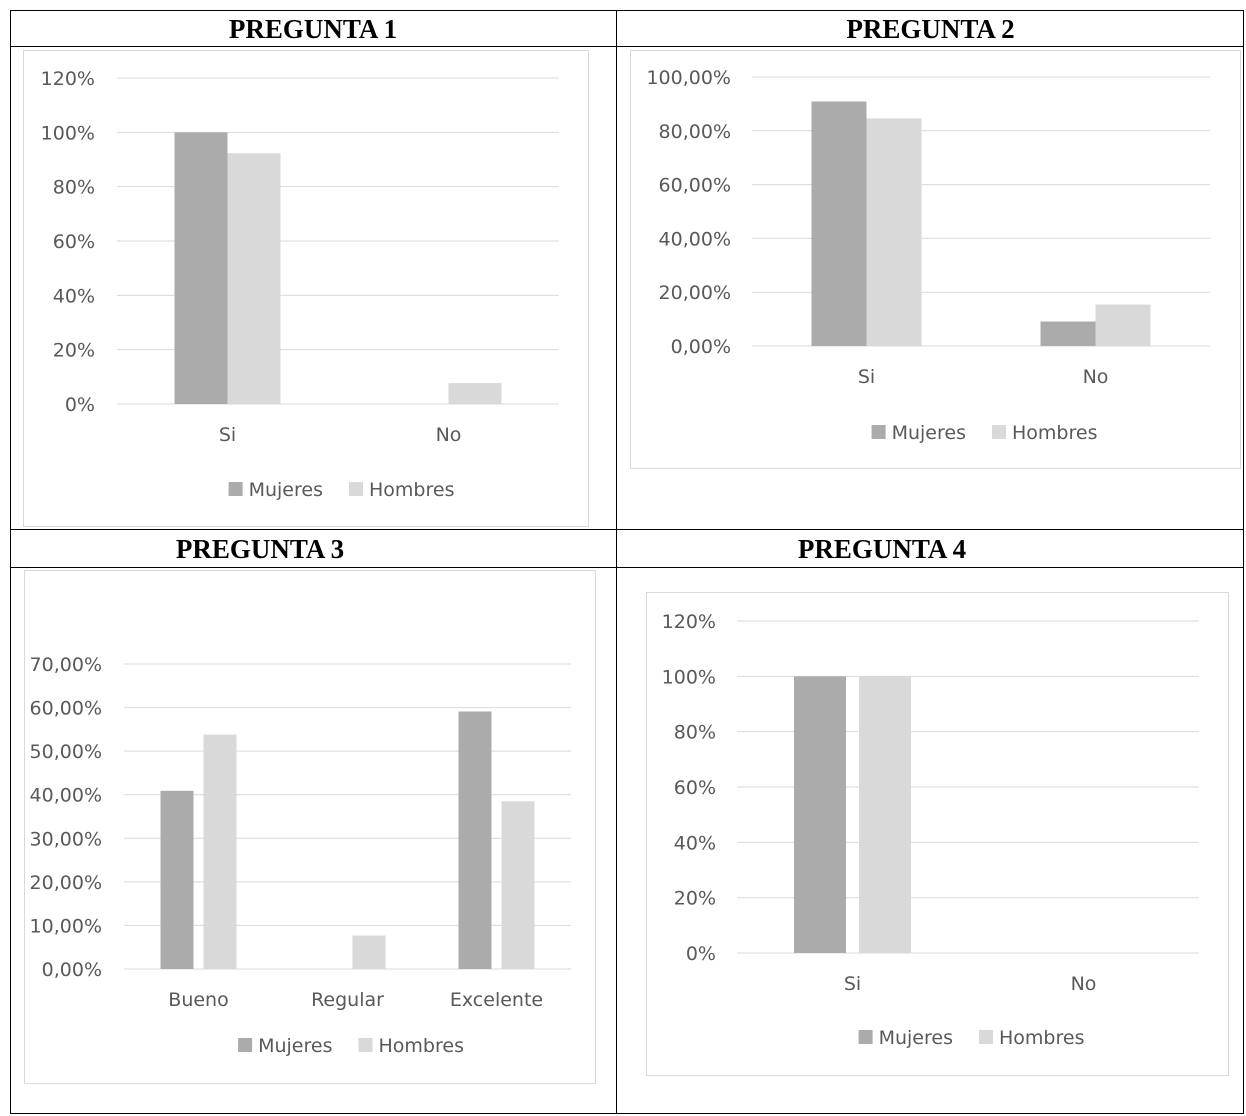 The width and height of the screenshot is (1246, 1116). I want to click on table-column-divider, so click(616, 562).